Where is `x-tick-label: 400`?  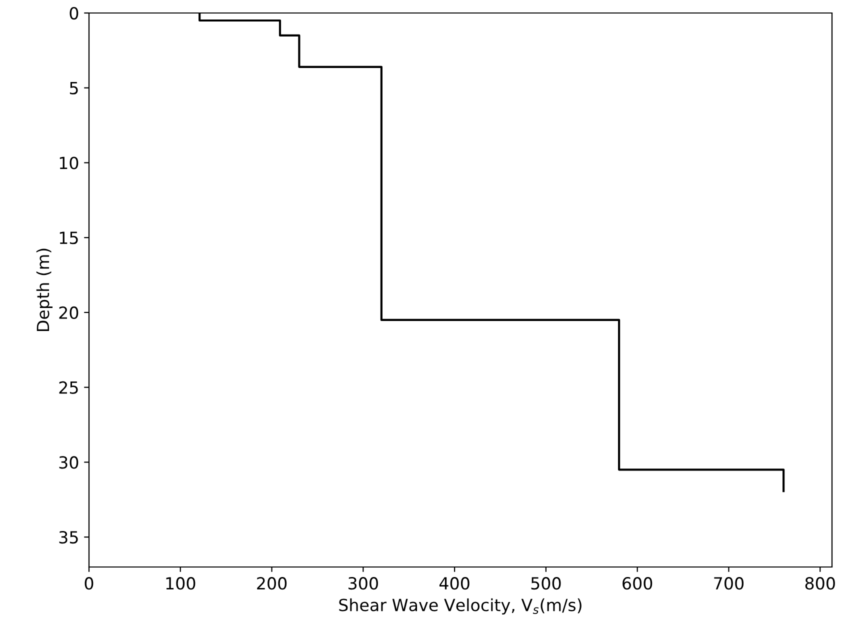 x-tick-label: 400 is located at coordinates (454, 583).